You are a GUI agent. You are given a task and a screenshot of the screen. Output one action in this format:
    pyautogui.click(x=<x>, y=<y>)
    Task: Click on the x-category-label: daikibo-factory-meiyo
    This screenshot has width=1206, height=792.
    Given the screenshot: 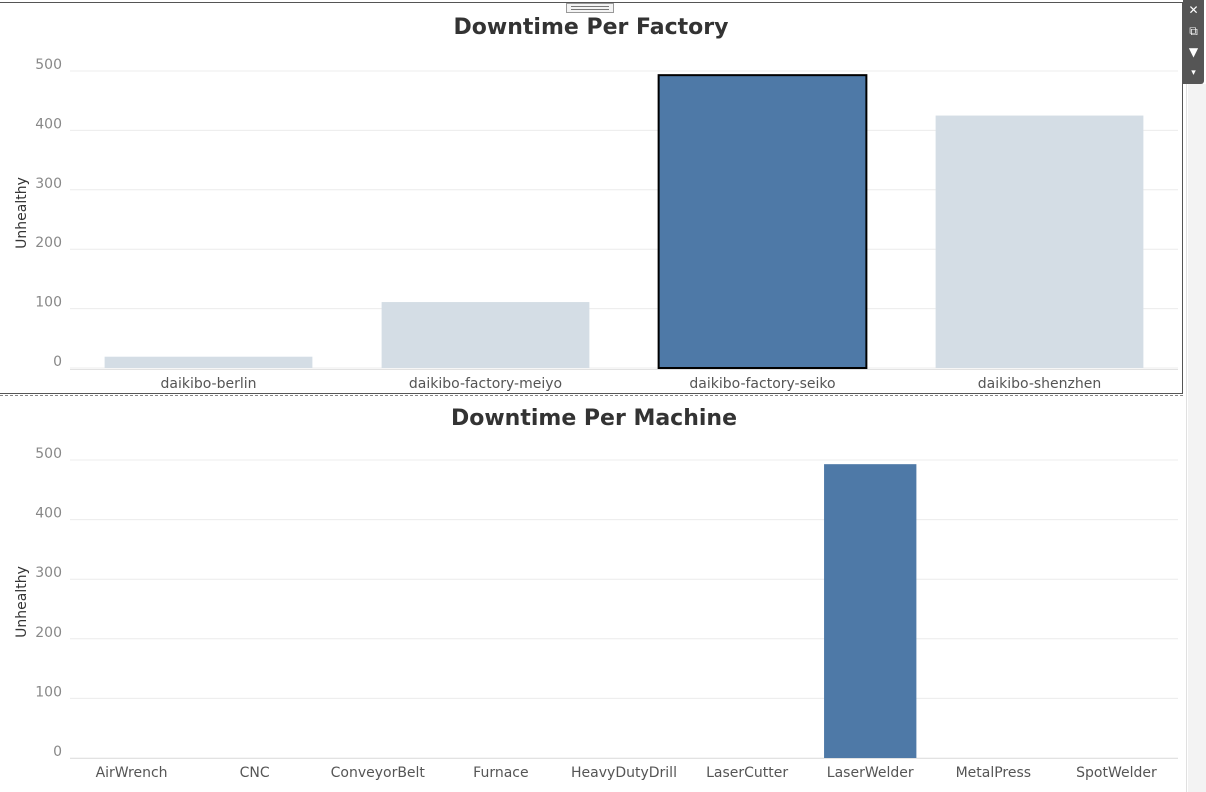 What is the action you would take?
    pyautogui.click(x=485, y=384)
    